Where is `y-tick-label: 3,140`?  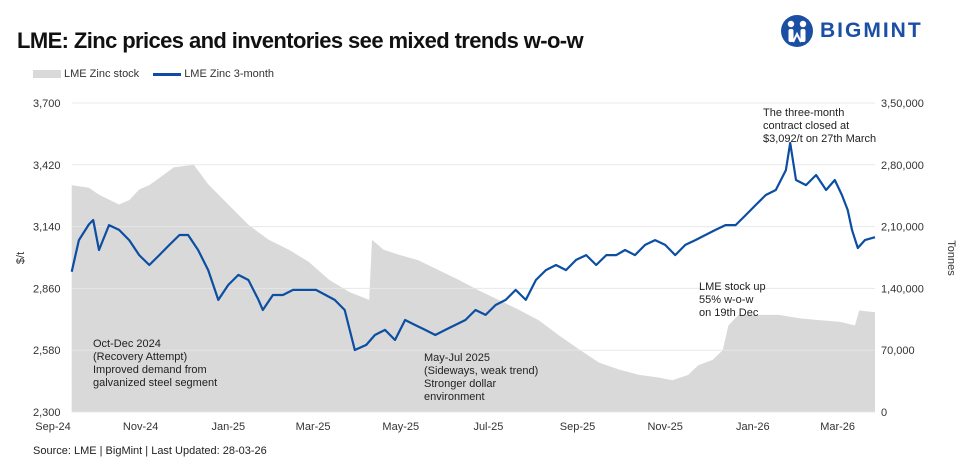
y-tick-label: 3,140 is located at coordinates (47, 228).